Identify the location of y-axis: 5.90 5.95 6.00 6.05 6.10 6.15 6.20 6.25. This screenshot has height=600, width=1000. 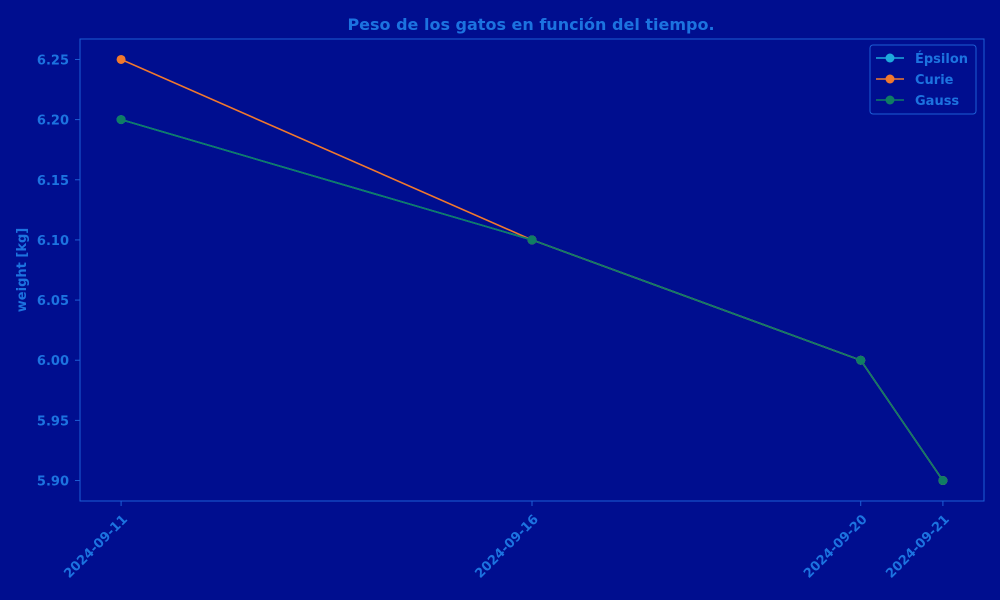
(58, 271).